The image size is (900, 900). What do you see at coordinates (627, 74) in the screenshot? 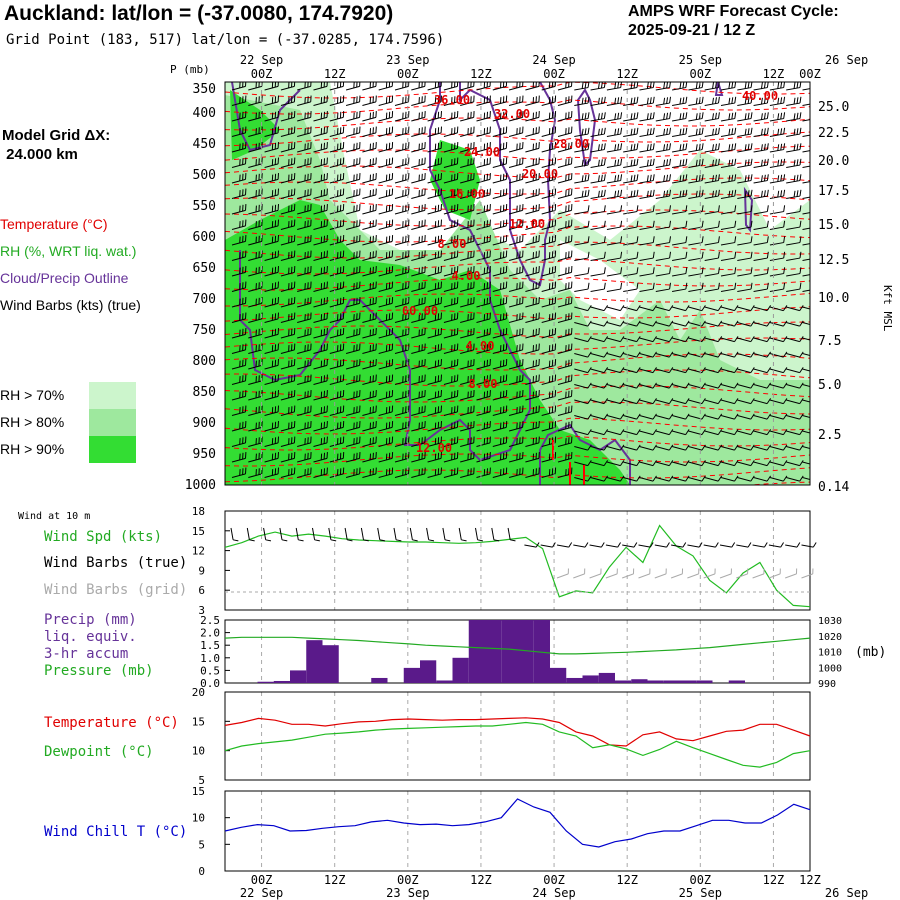
I see `top-time-label: 12Z` at bounding box center [627, 74].